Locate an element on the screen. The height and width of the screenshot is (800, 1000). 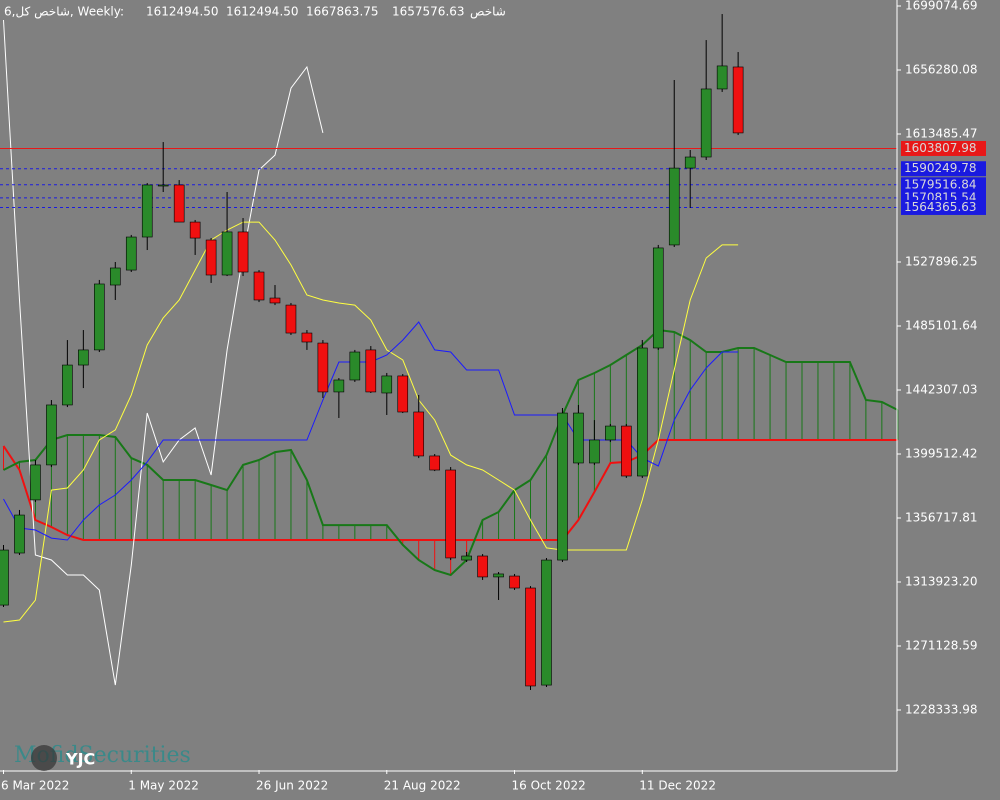
x-tick-label: 1 May 2022 is located at coordinates (163, 786).